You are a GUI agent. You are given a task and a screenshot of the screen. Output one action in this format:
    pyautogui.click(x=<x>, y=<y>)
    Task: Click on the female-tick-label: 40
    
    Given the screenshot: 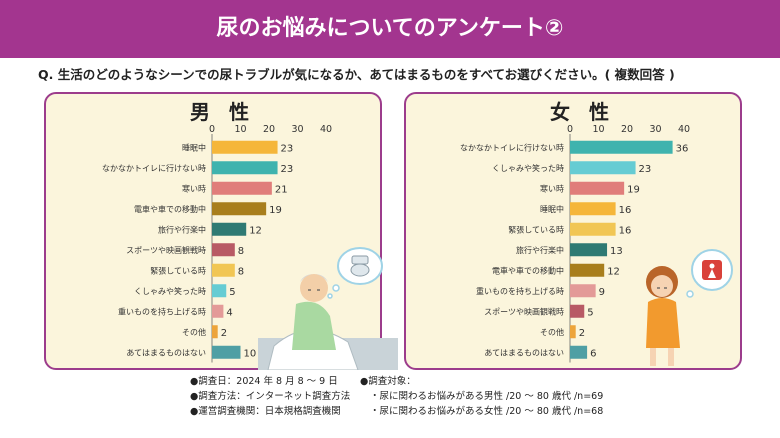 What is the action you would take?
    pyautogui.click(x=684, y=129)
    